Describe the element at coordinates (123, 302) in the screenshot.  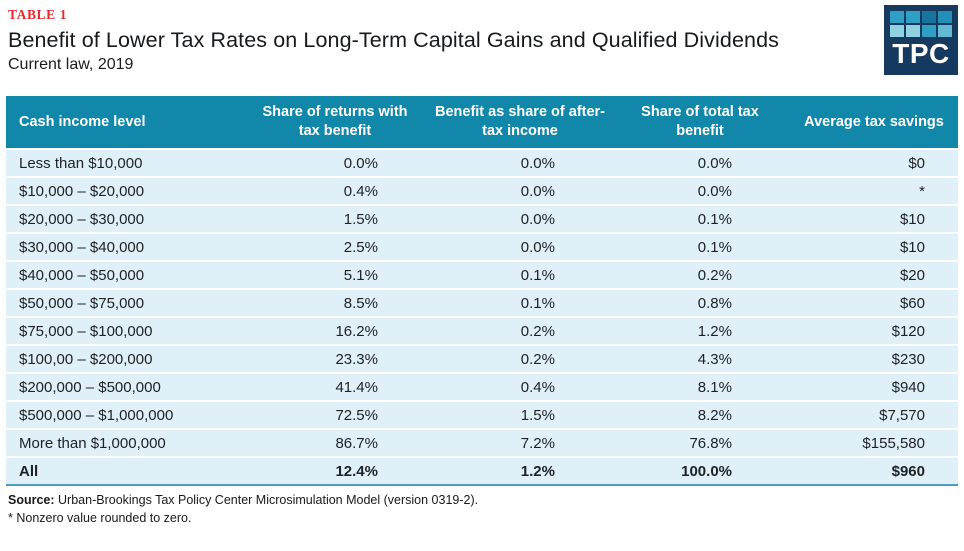
I see `row-label-cell: $50,000 – $75,000` at that location.